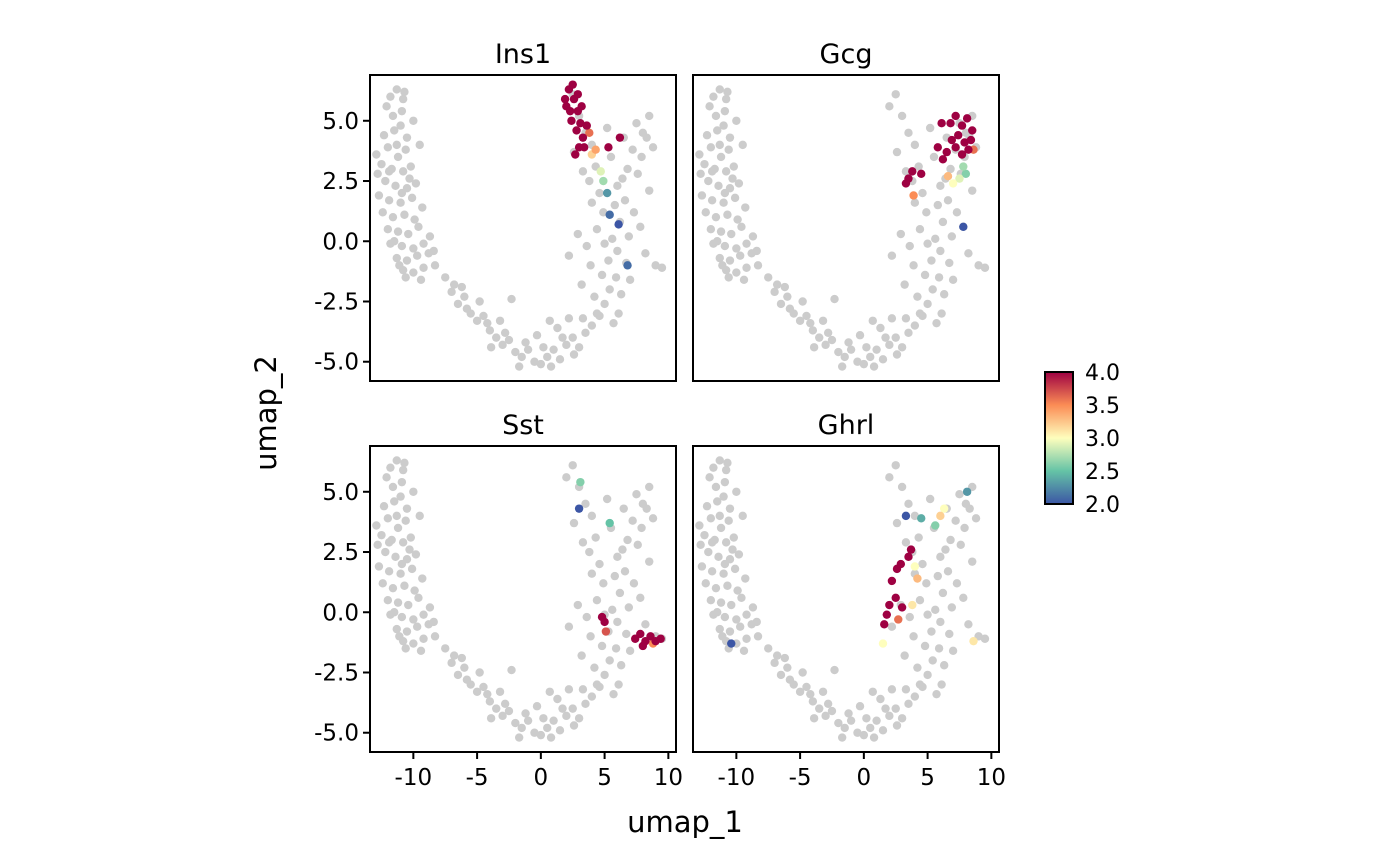 Image resolution: width=1400 pixels, height=866 pixels. I want to click on x-tick-label: 5, so click(927, 778).